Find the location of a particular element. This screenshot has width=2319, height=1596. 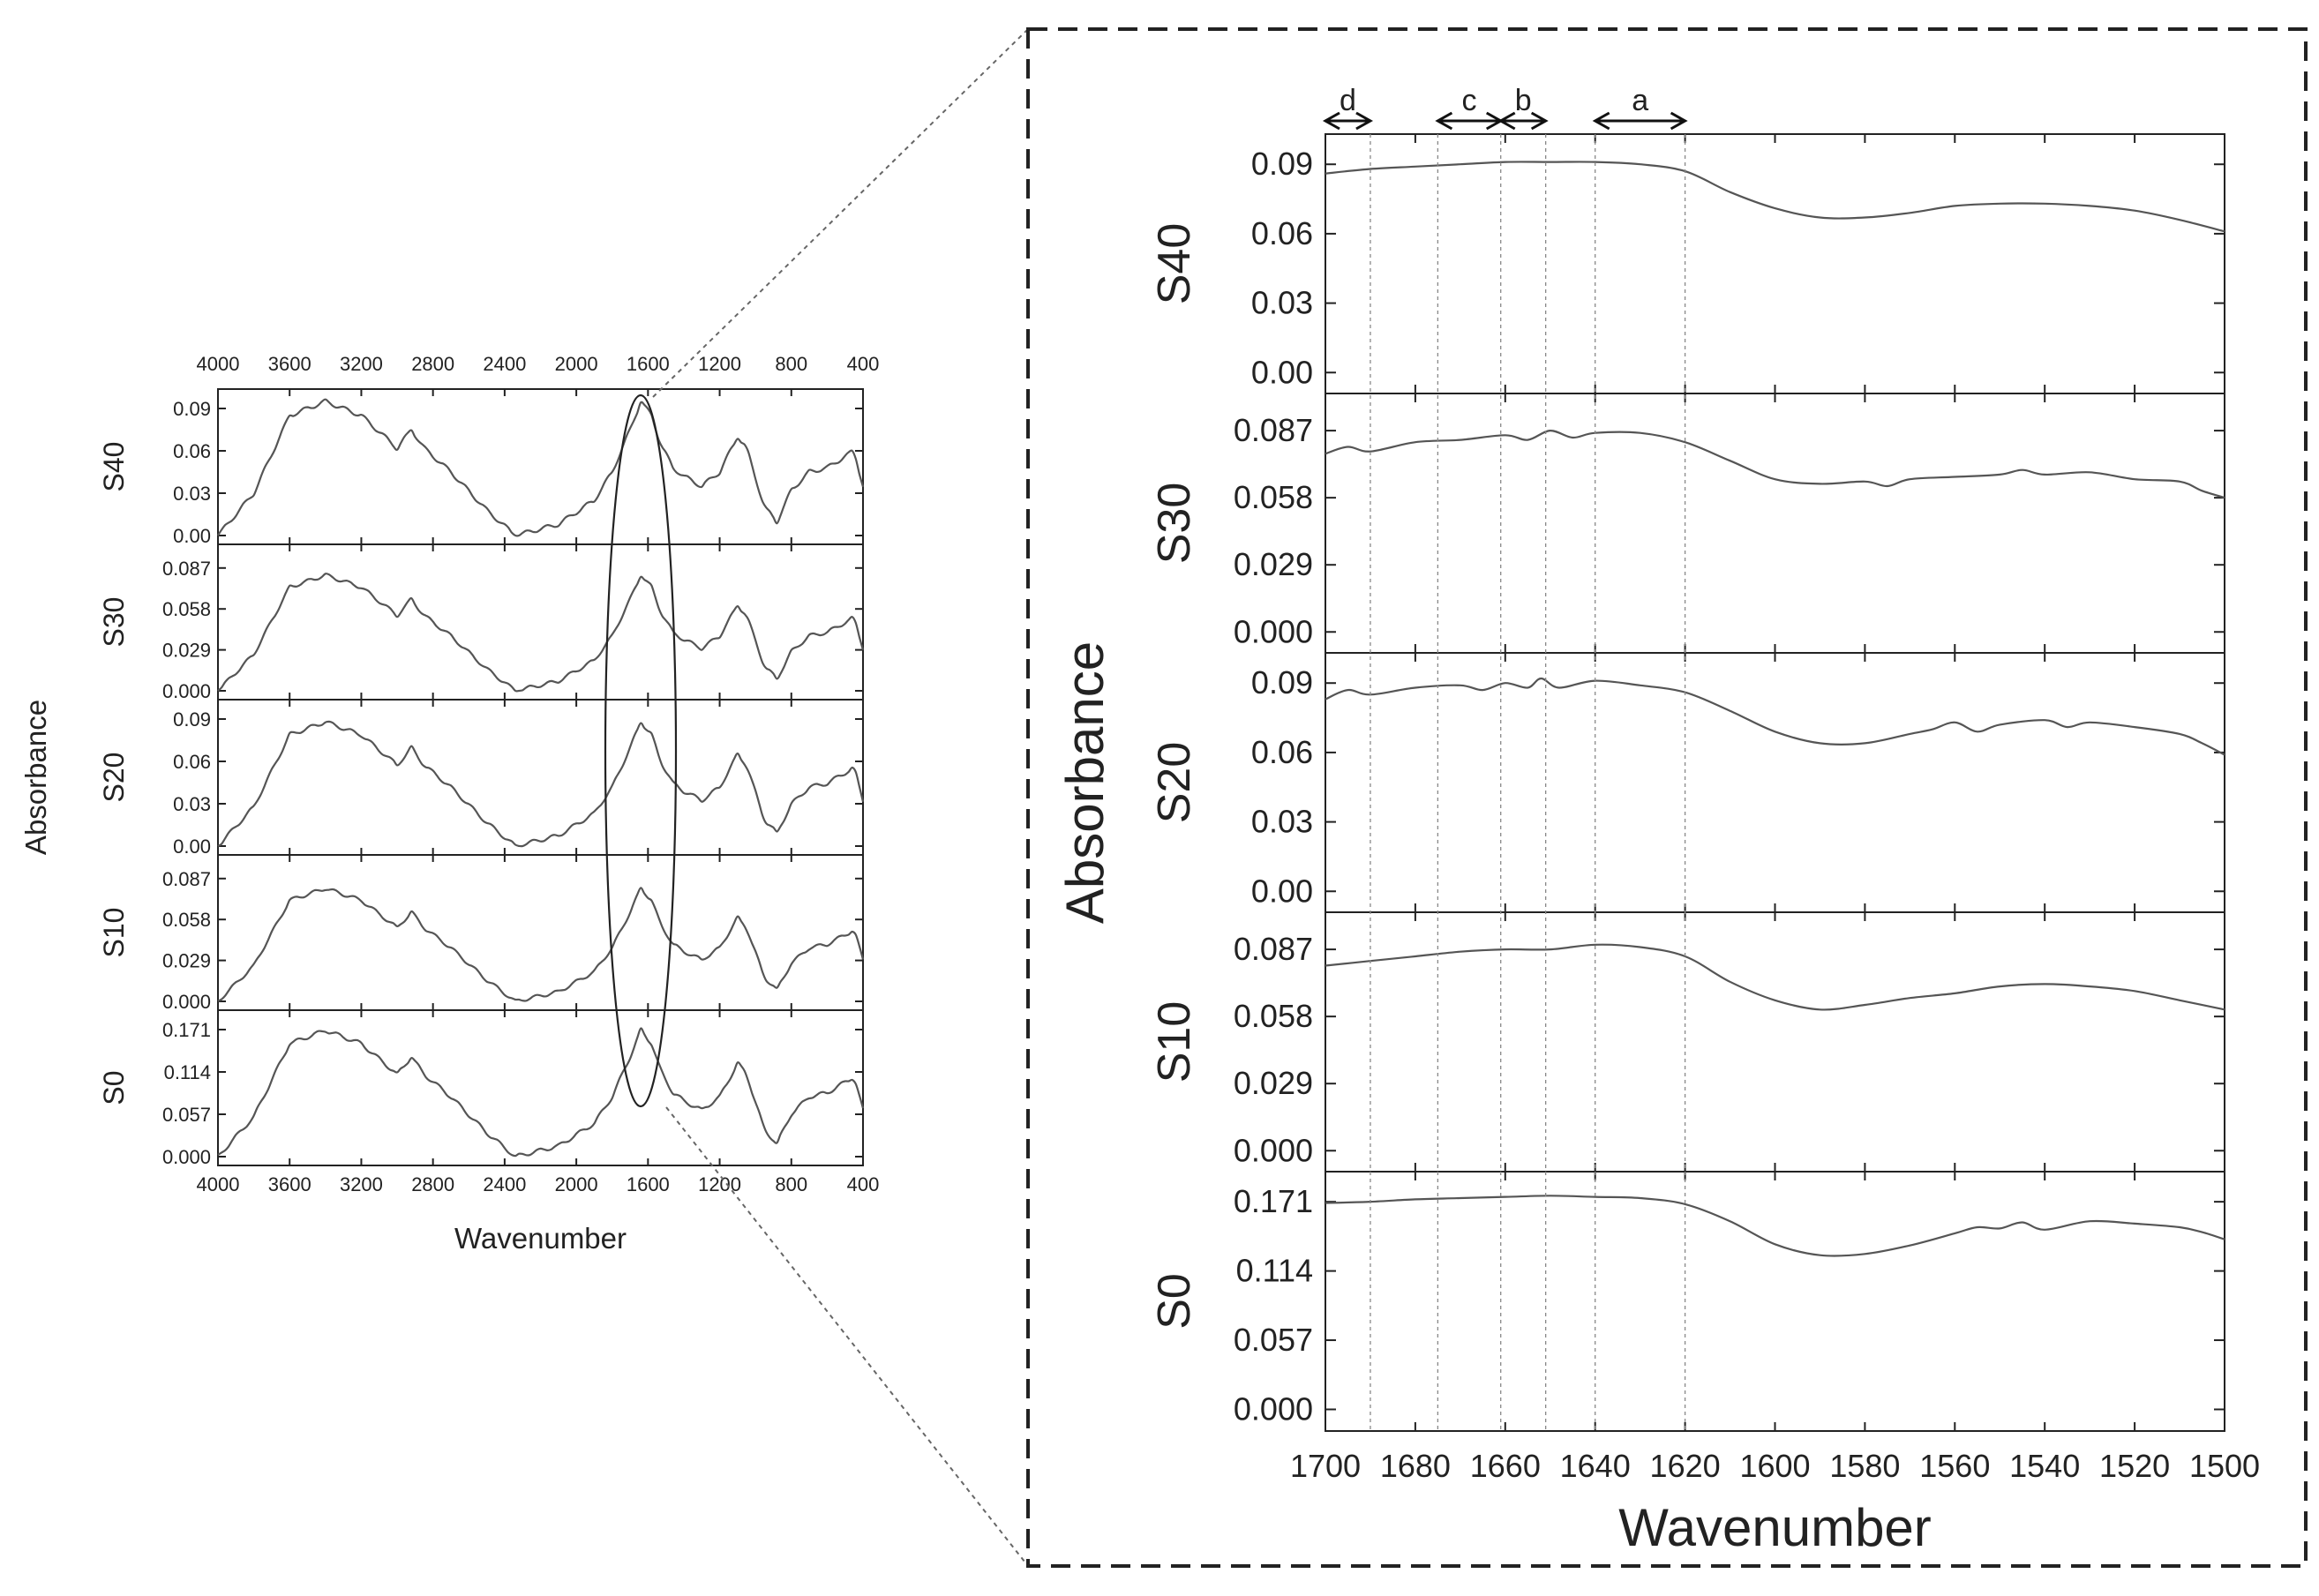

x-tick-label: 2400 is located at coordinates (504, 1184).